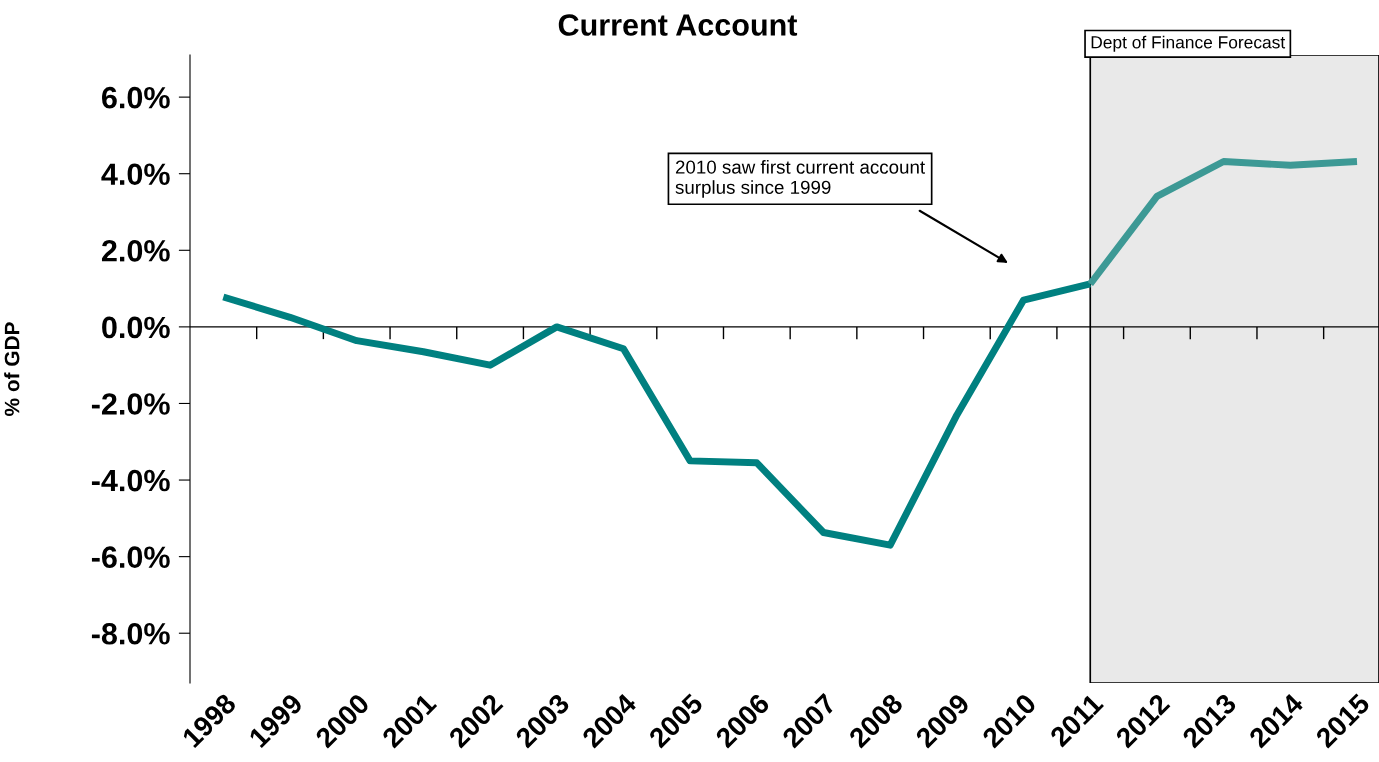 The height and width of the screenshot is (762, 1379). What do you see at coordinates (800, 179) in the screenshot?
I see `annotation: 2010 saw first current account surplus since 1999` at bounding box center [800, 179].